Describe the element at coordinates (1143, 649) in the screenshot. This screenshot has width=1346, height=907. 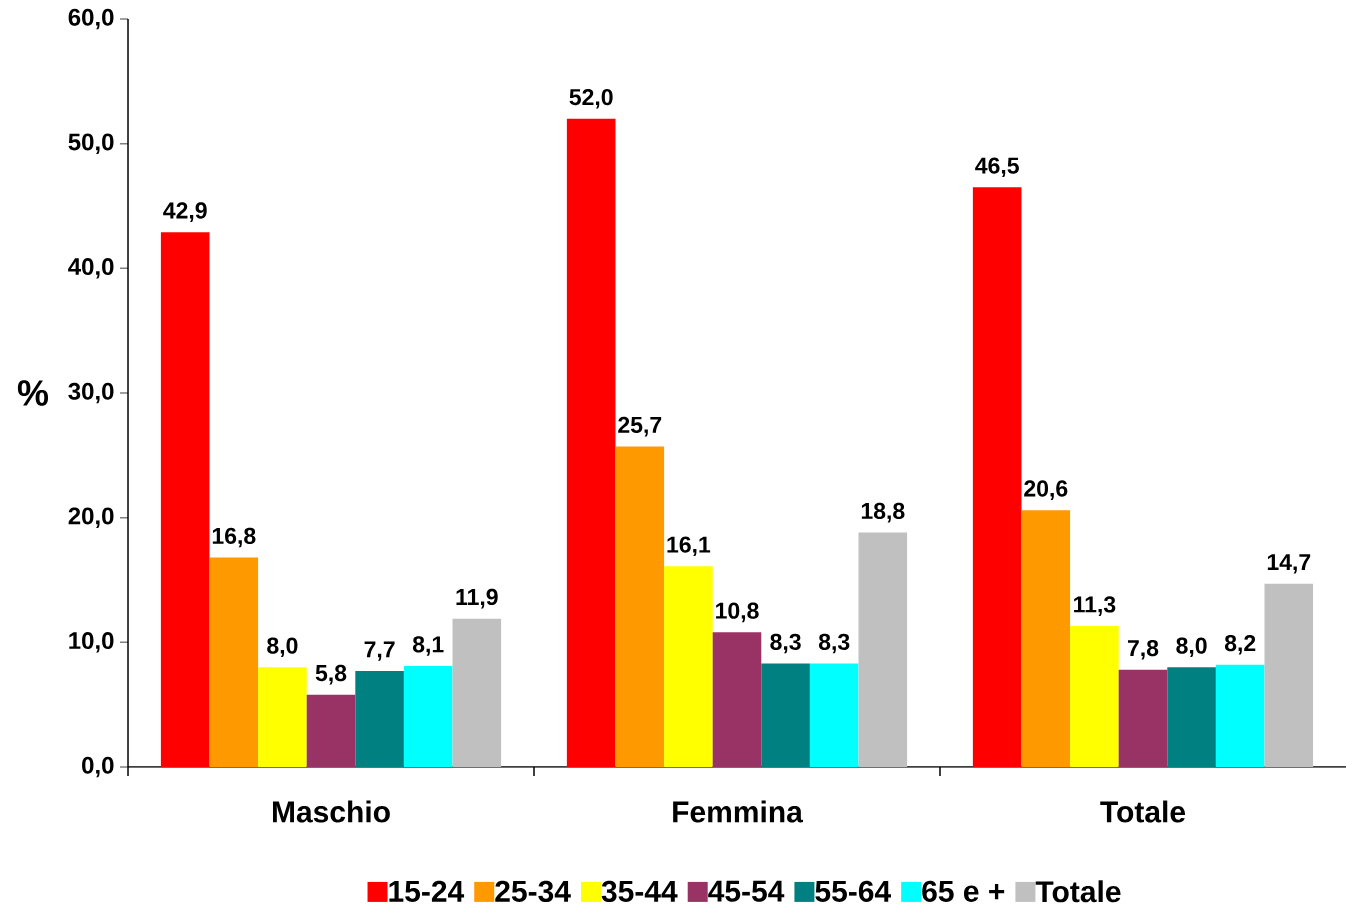
I see `data-label: 7,8` at that location.